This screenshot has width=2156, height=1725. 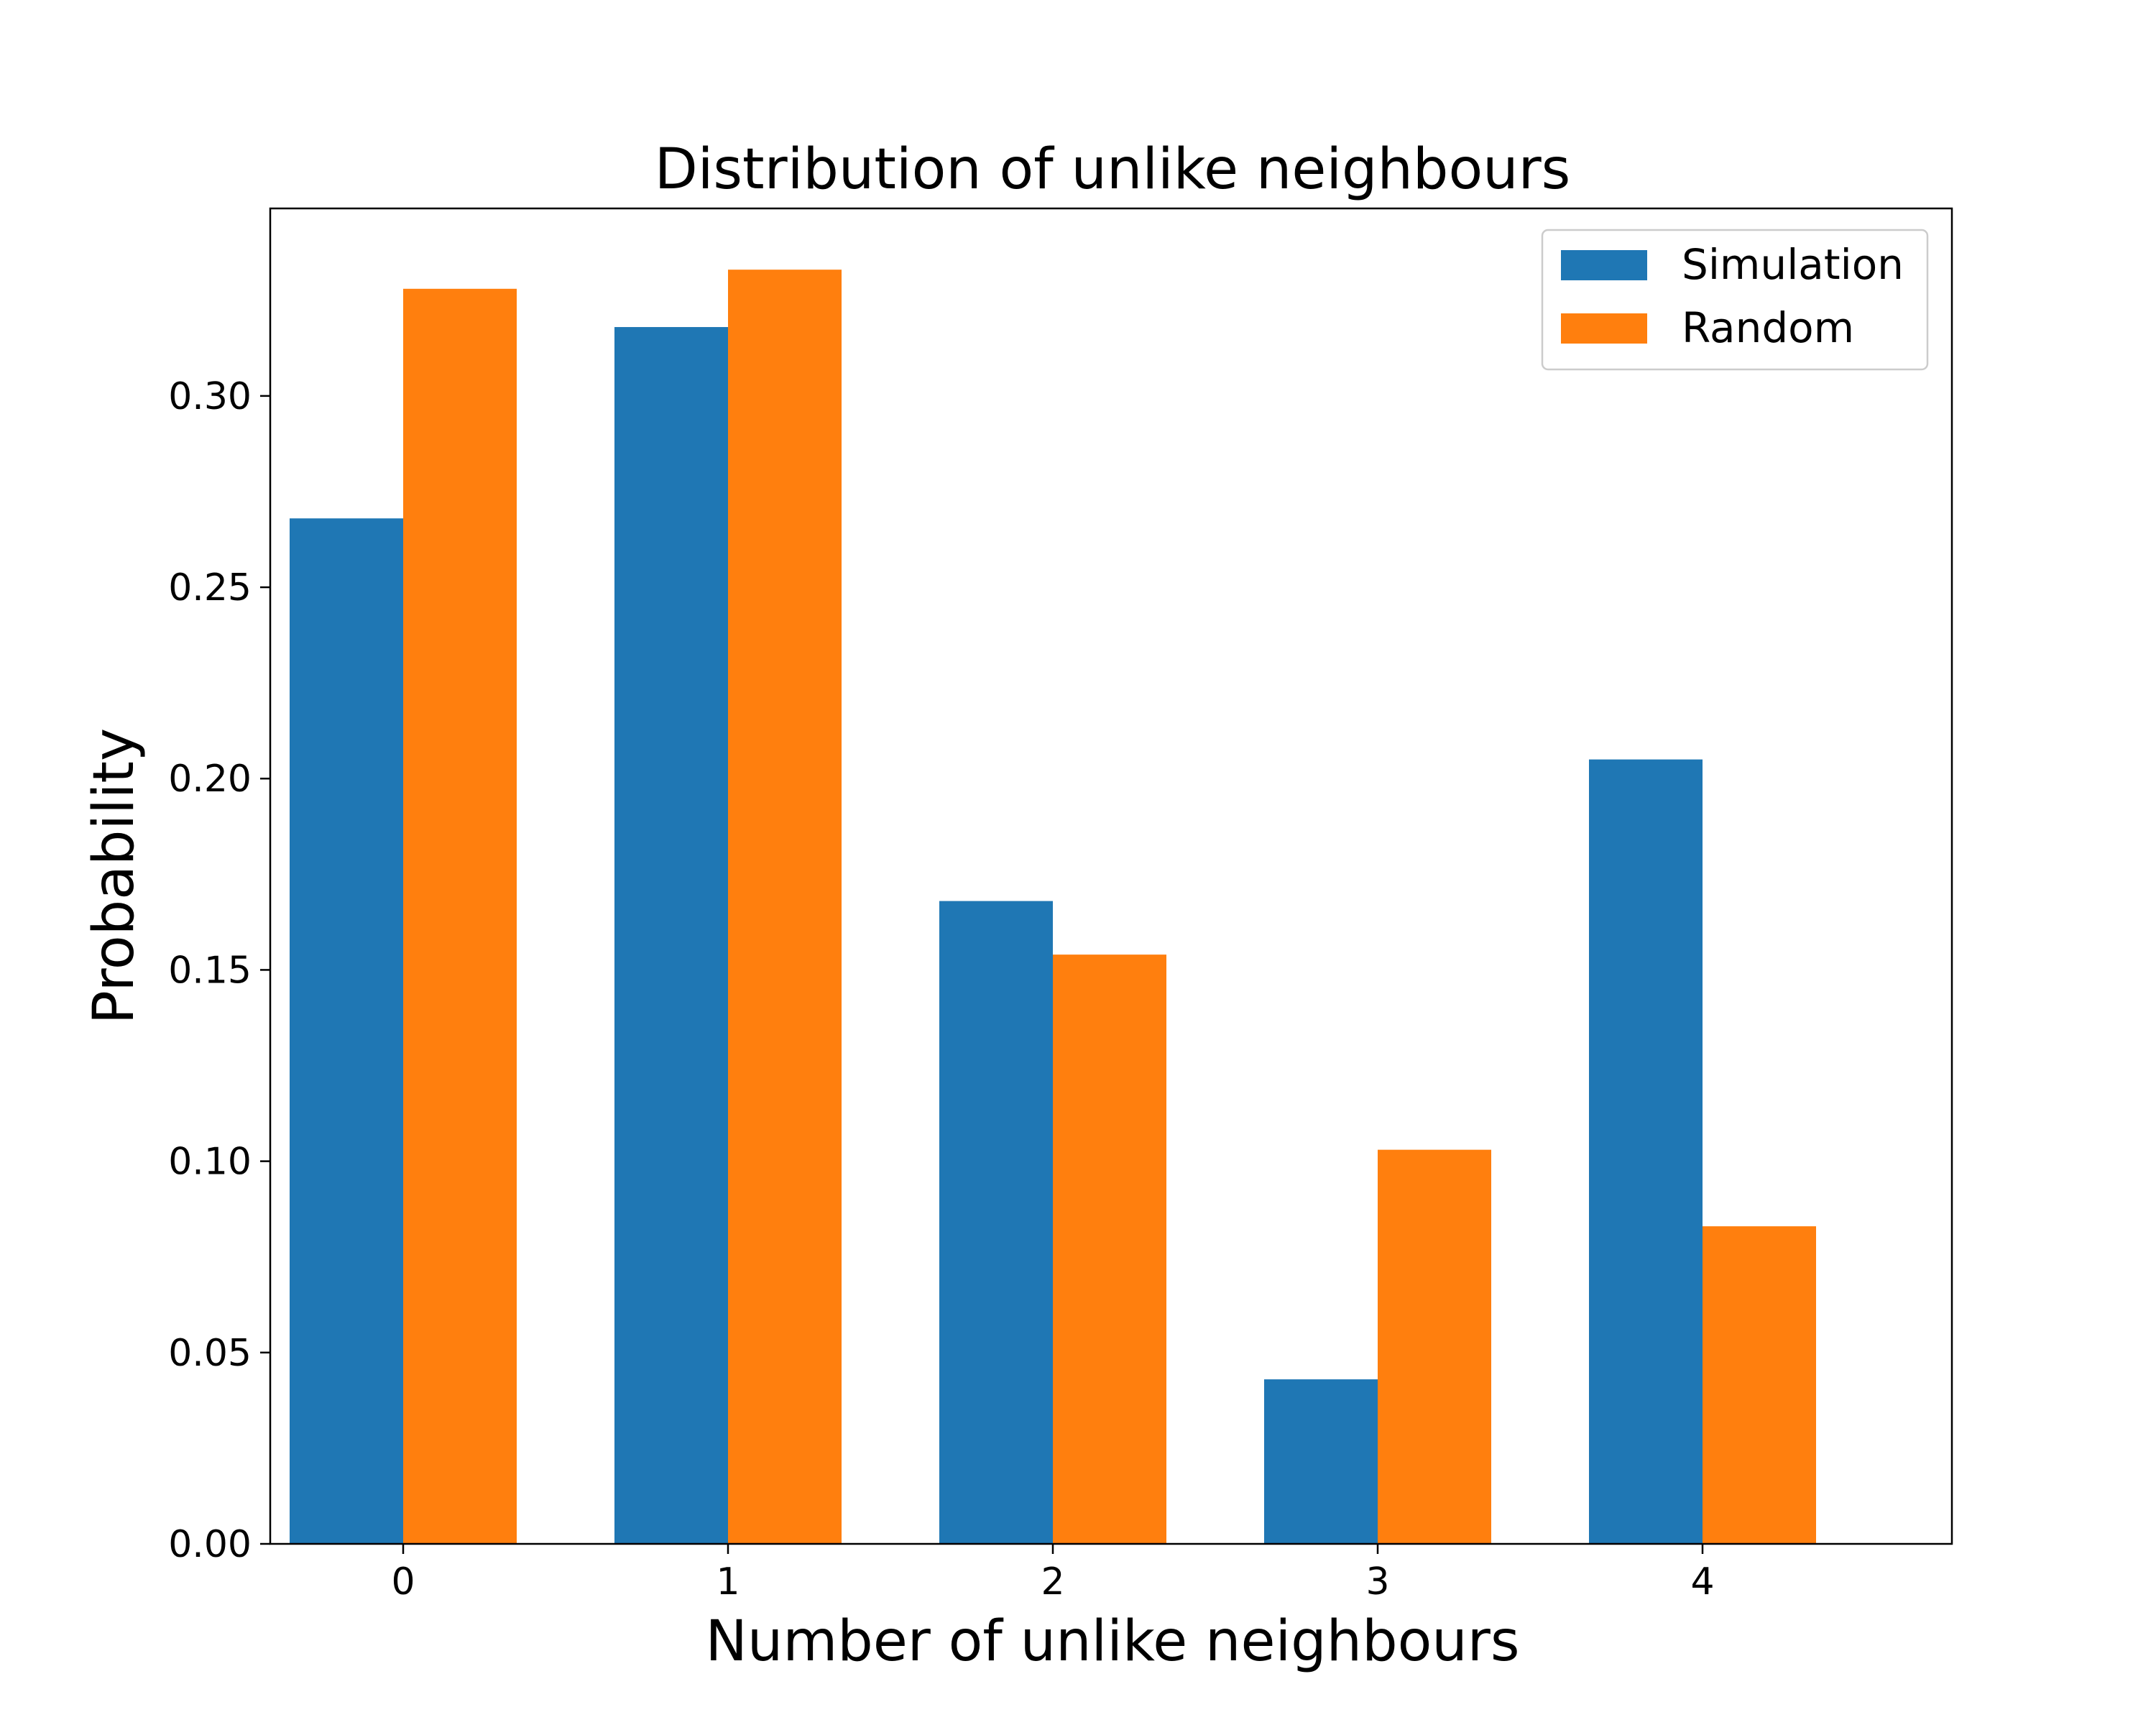 I want to click on legend: Simulation Random, so click(x=1735, y=300).